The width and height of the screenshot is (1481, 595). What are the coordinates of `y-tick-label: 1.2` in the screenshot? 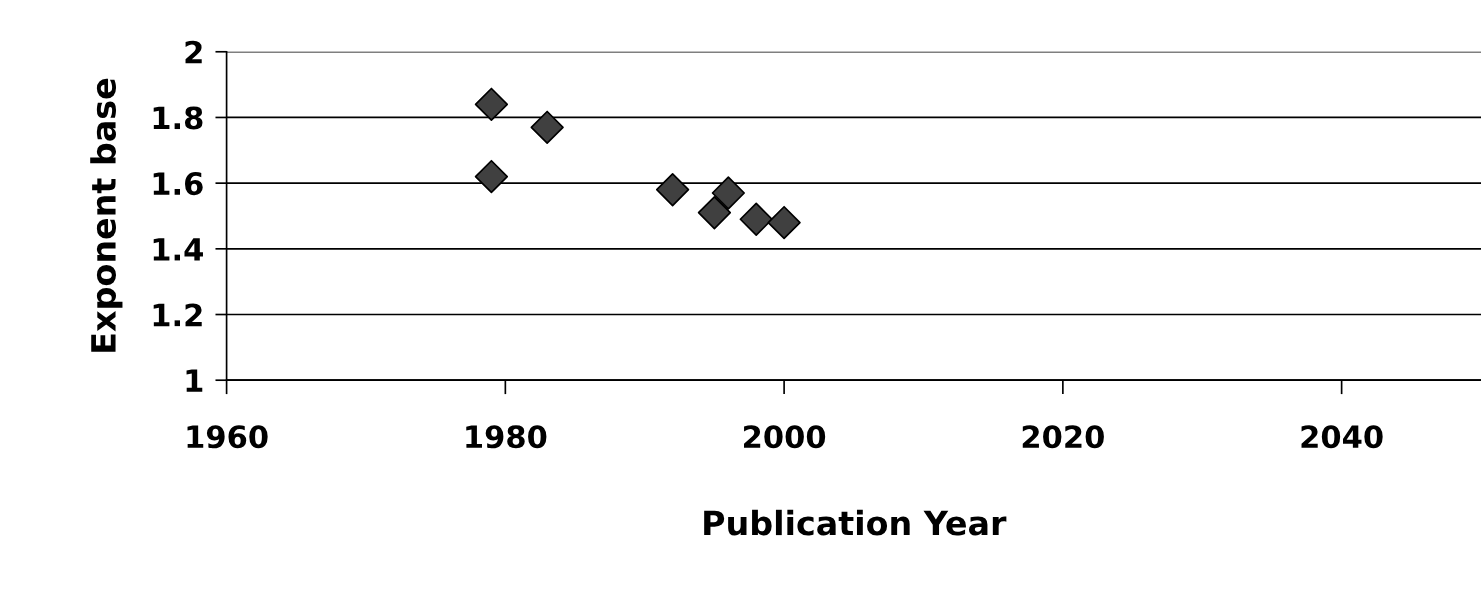 It's located at (177, 315).